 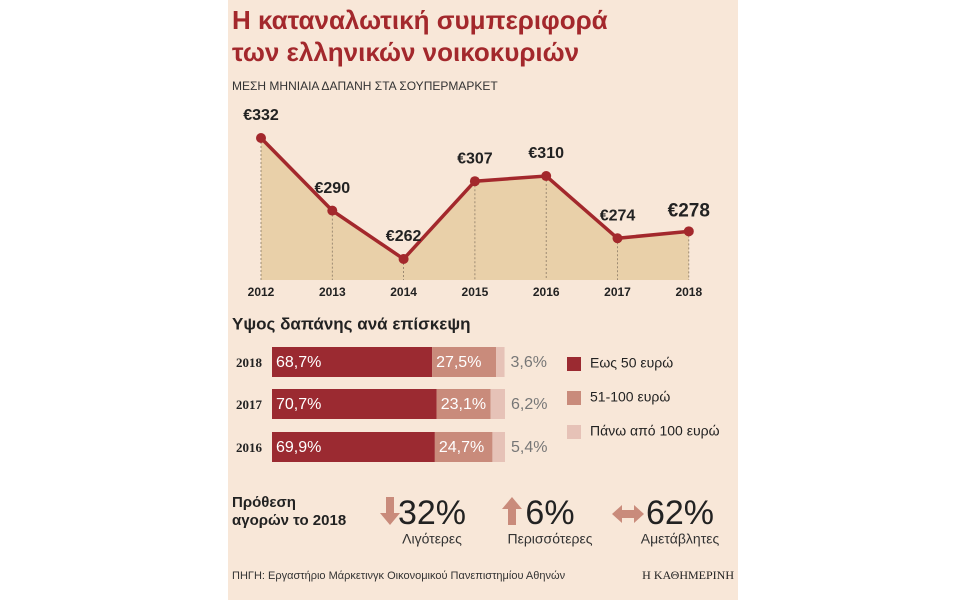 I want to click on up-arrow-icon, so click(x=512, y=511).